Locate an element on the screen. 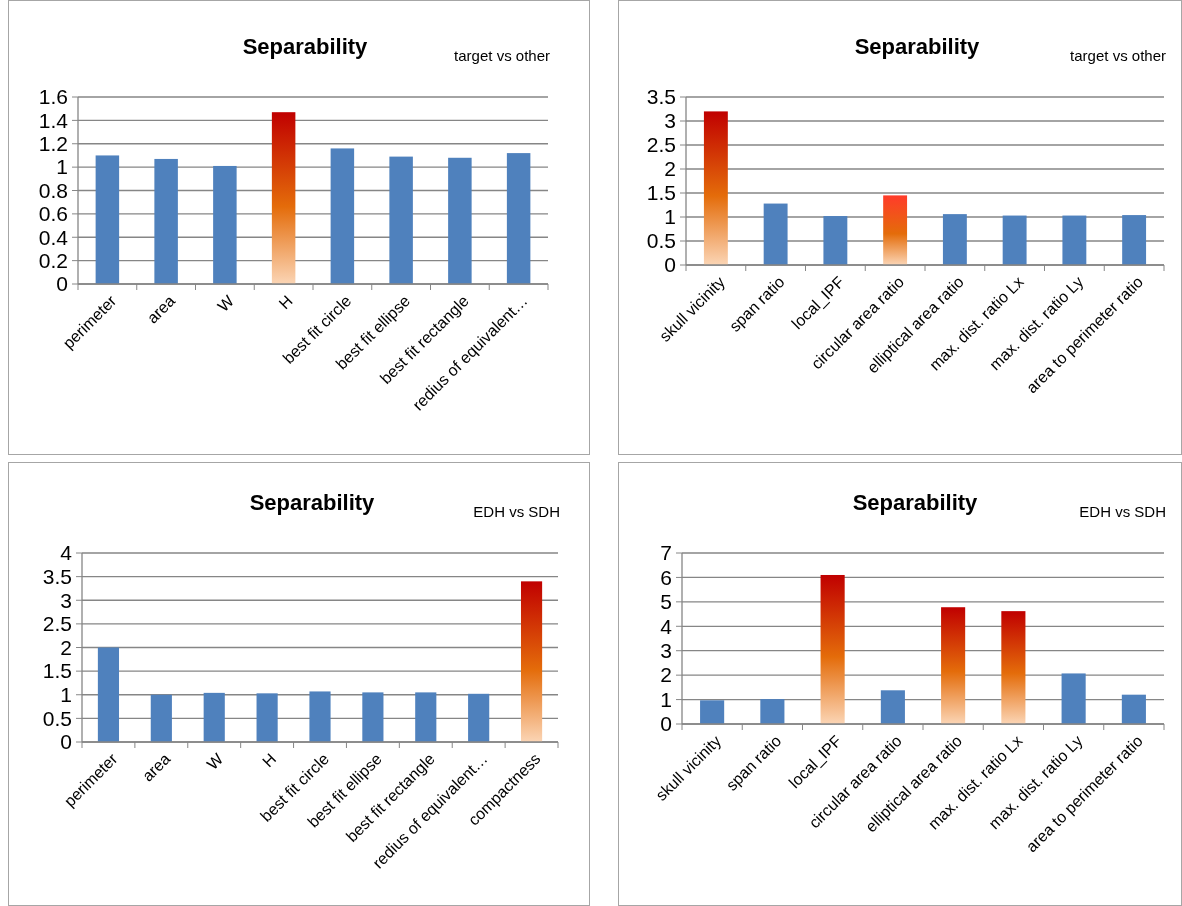  y-tick-label: 0.8 is located at coordinates (53, 190).